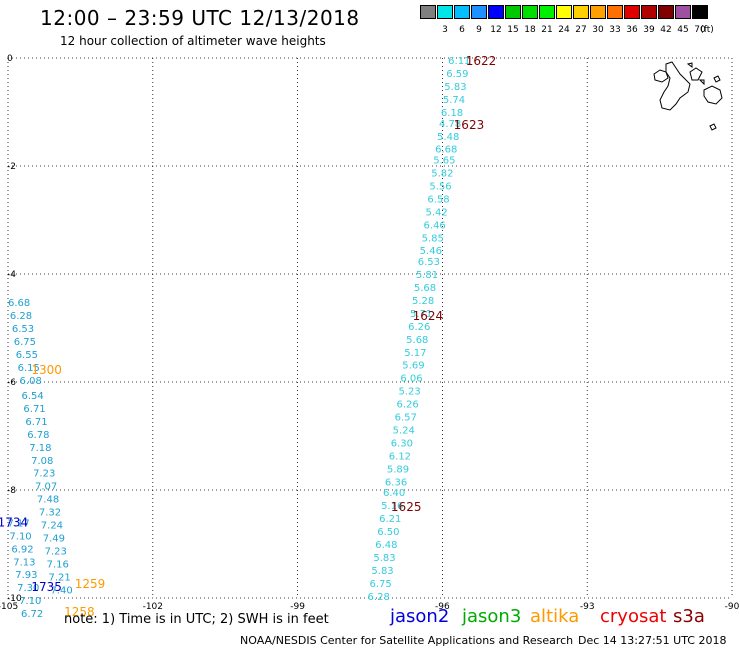 The width and height of the screenshot is (740, 650). Describe the element at coordinates (42, 461) in the screenshot. I see `wave-height-value: 7.08` at that location.